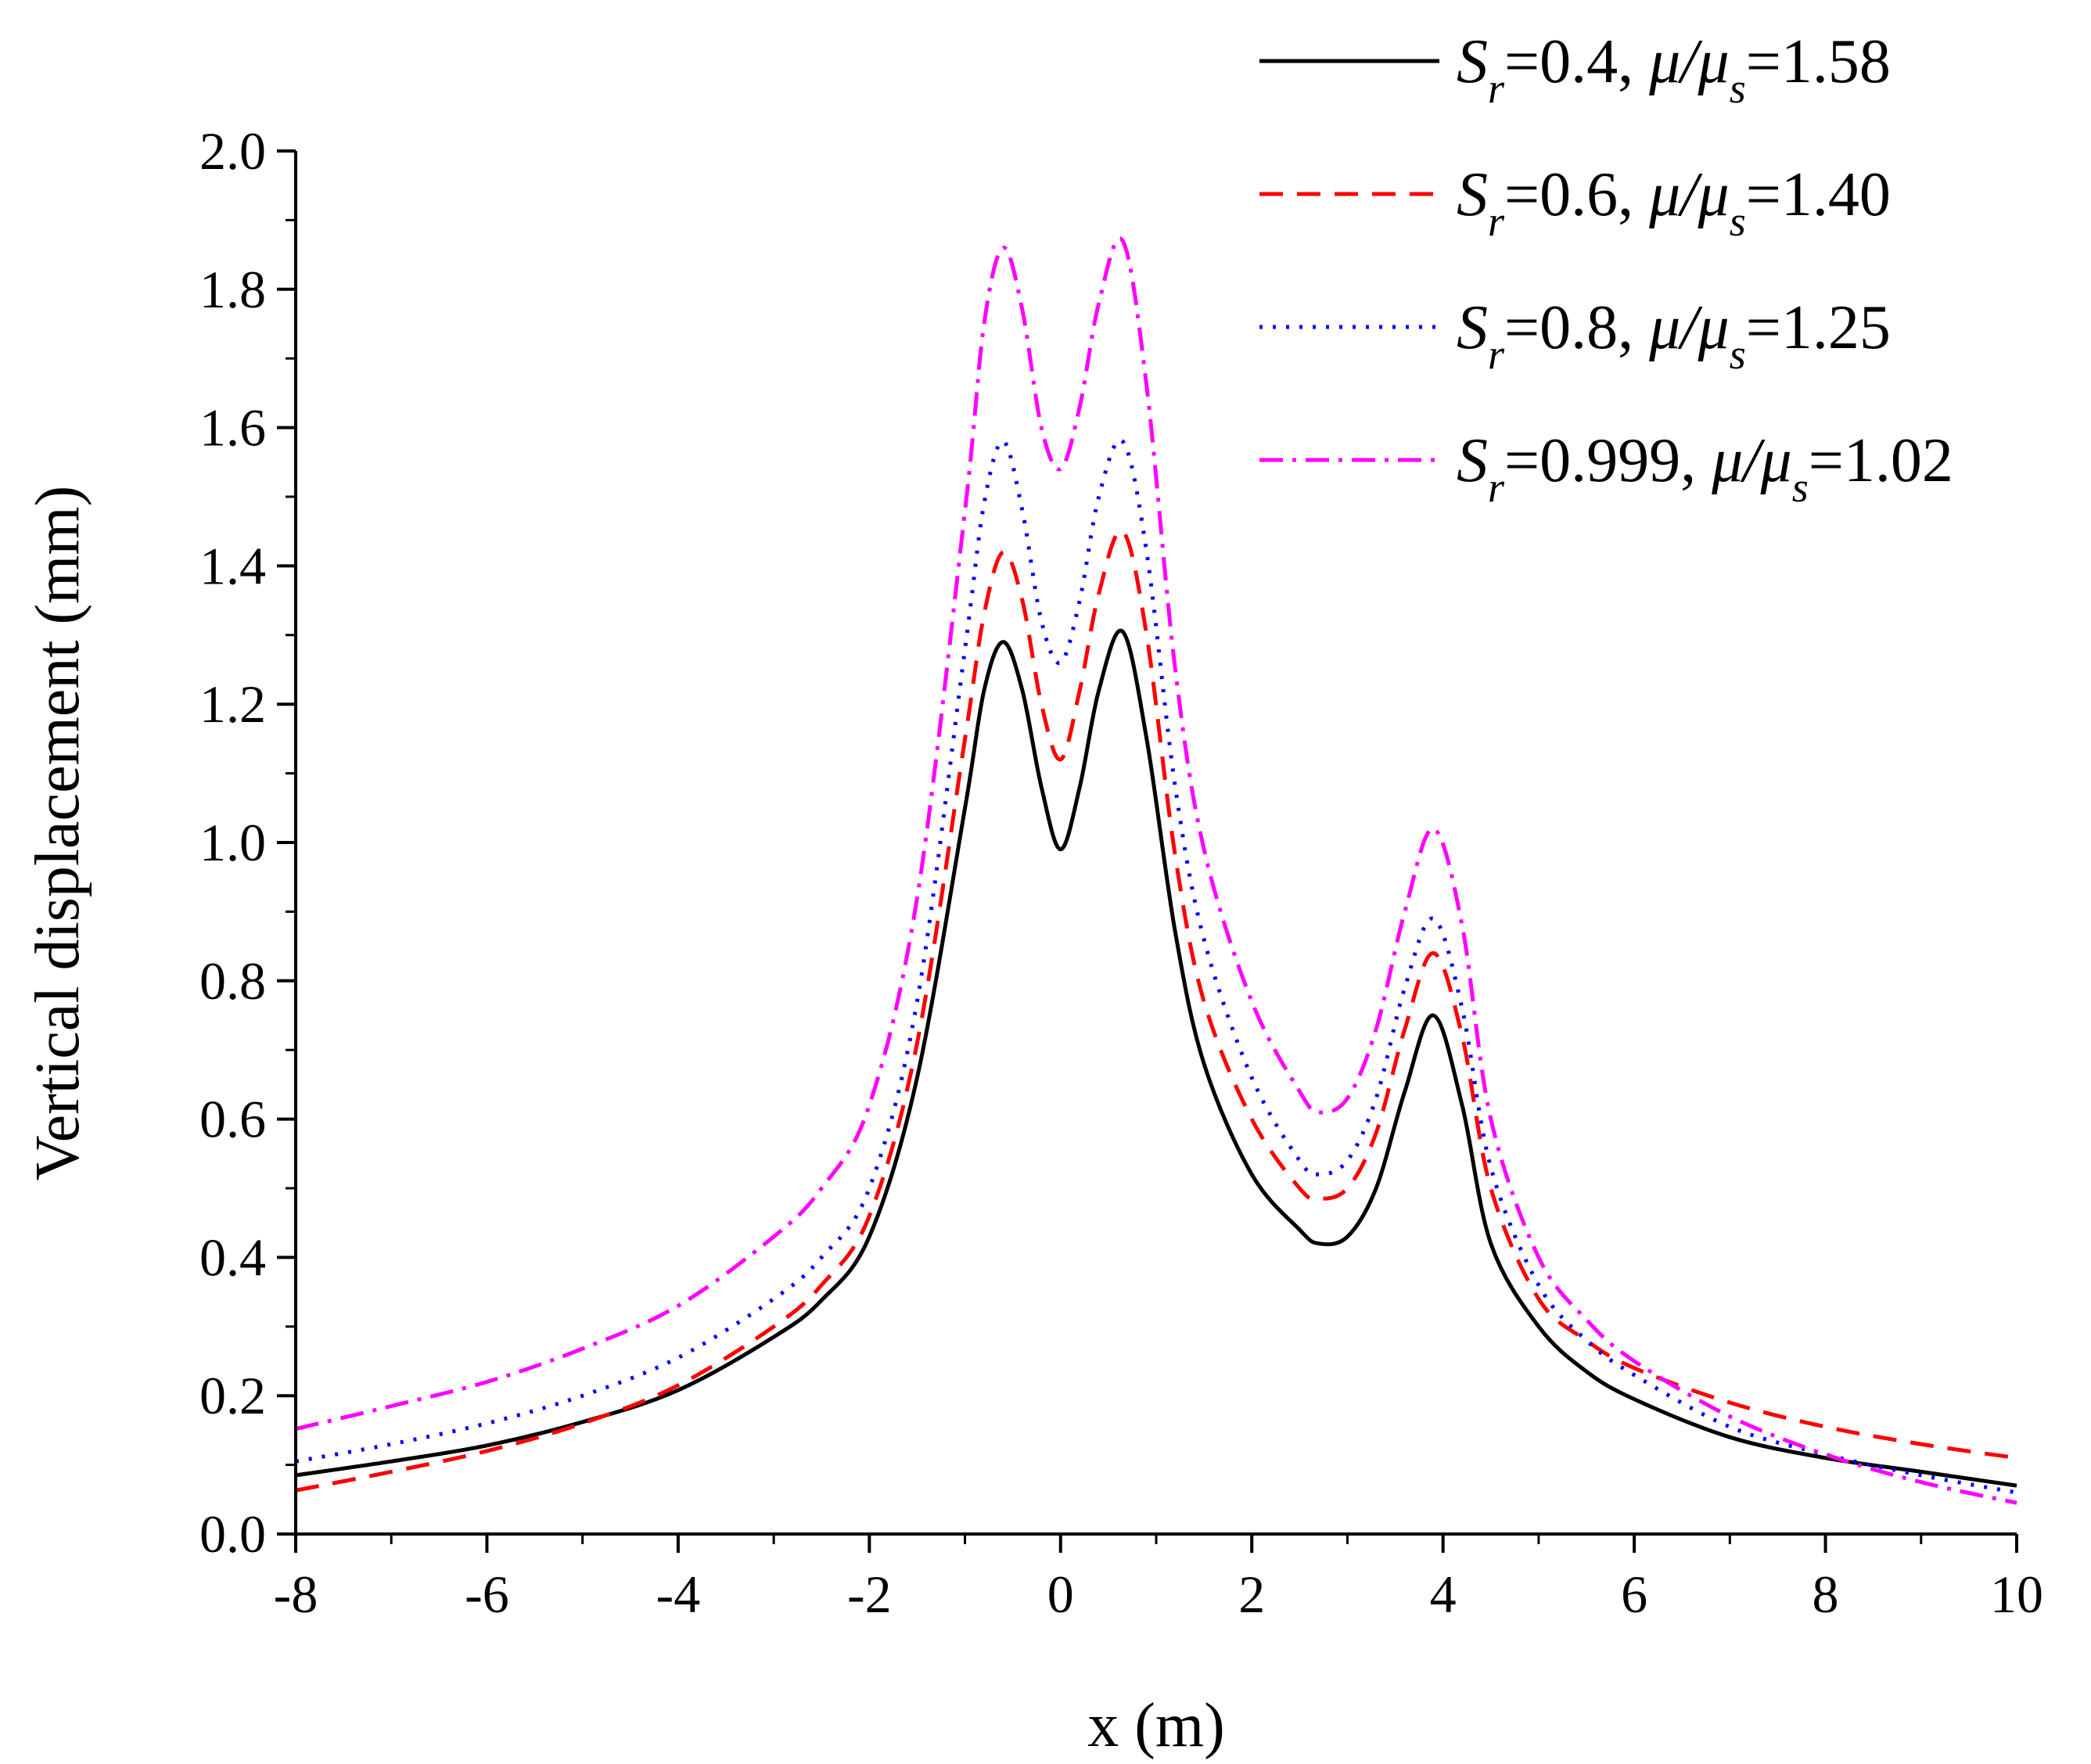 The width and height of the screenshot is (2091, 1764). Describe the element at coordinates (1674, 202) in the screenshot. I see `legend-label-2: Sr=0.6, μ/μs=1.40` at that location.